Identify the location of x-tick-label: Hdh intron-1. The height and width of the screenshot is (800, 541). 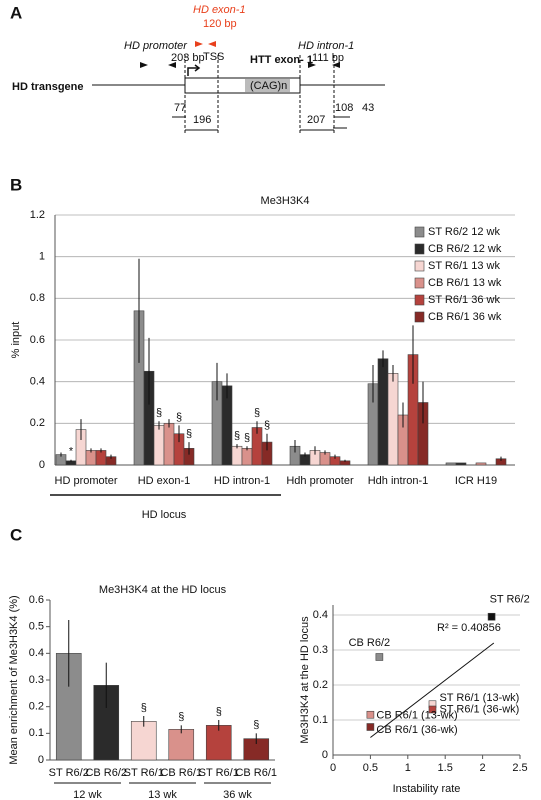
(398, 481).